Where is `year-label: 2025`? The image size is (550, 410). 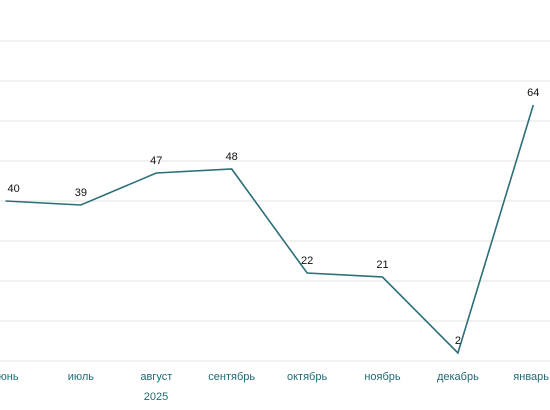 year-label: 2025 is located at coordinates (156, 397).